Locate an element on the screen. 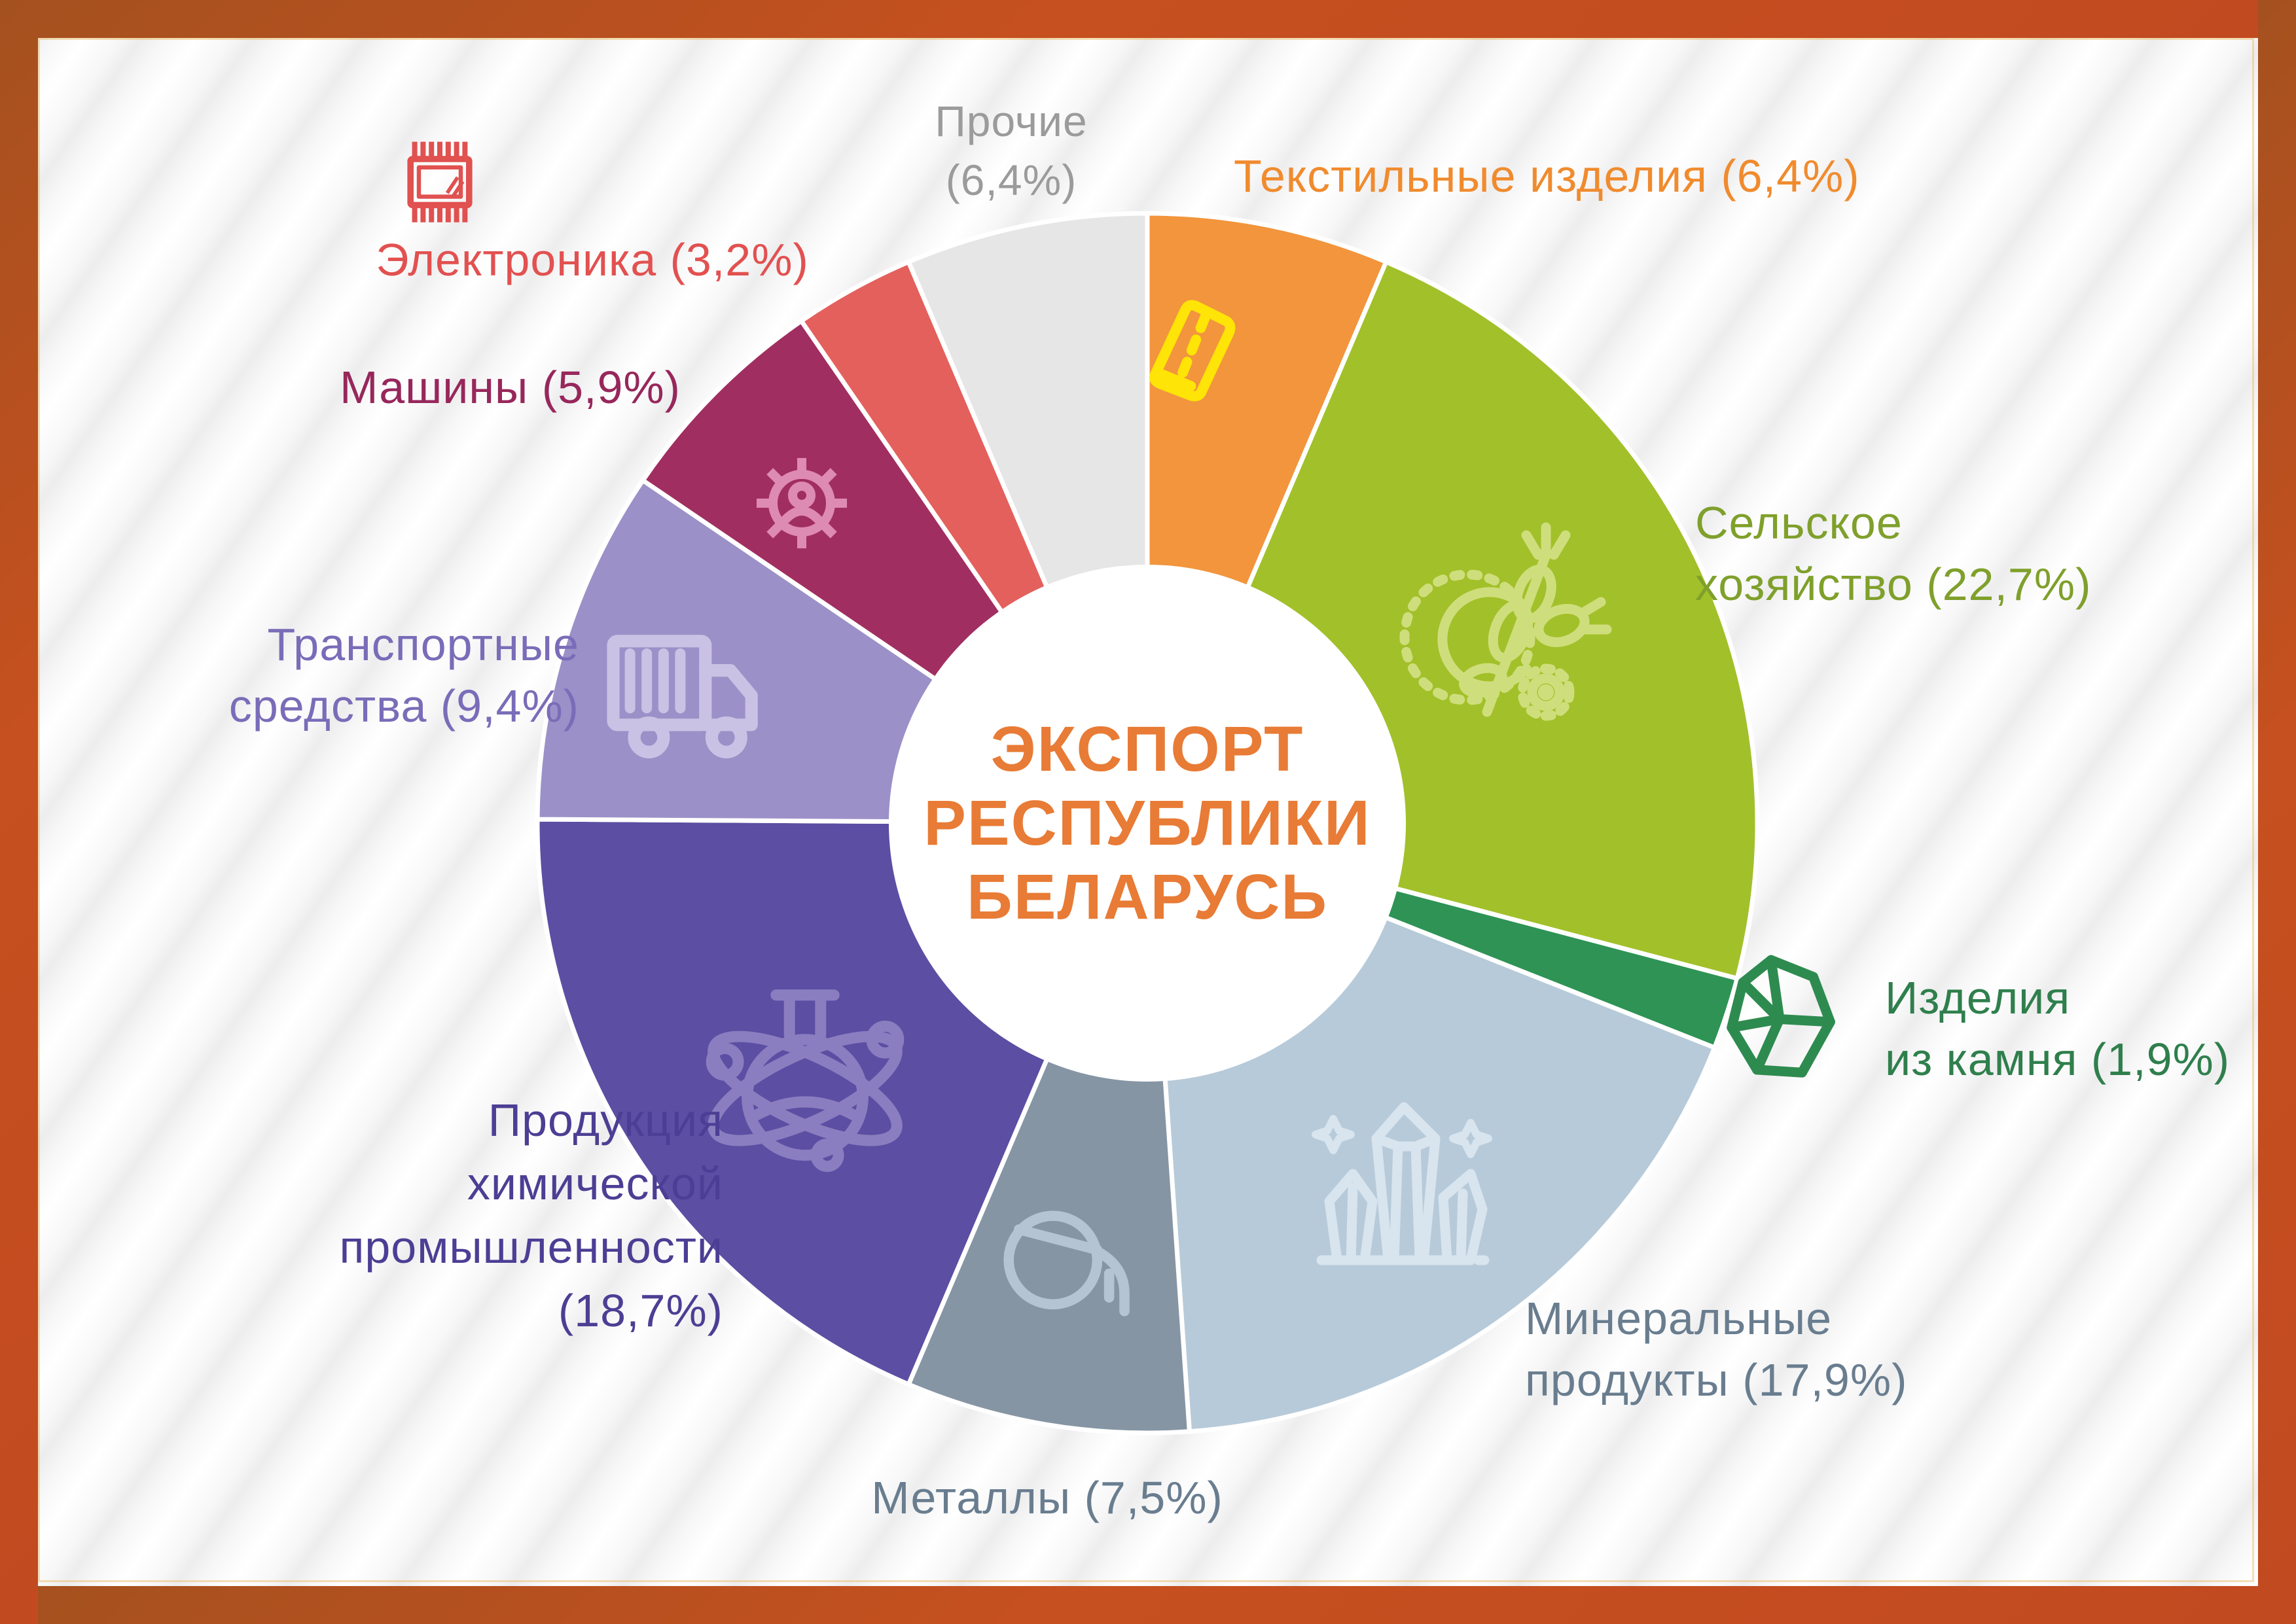  frame-border-left is located at coordinates (19, 812).